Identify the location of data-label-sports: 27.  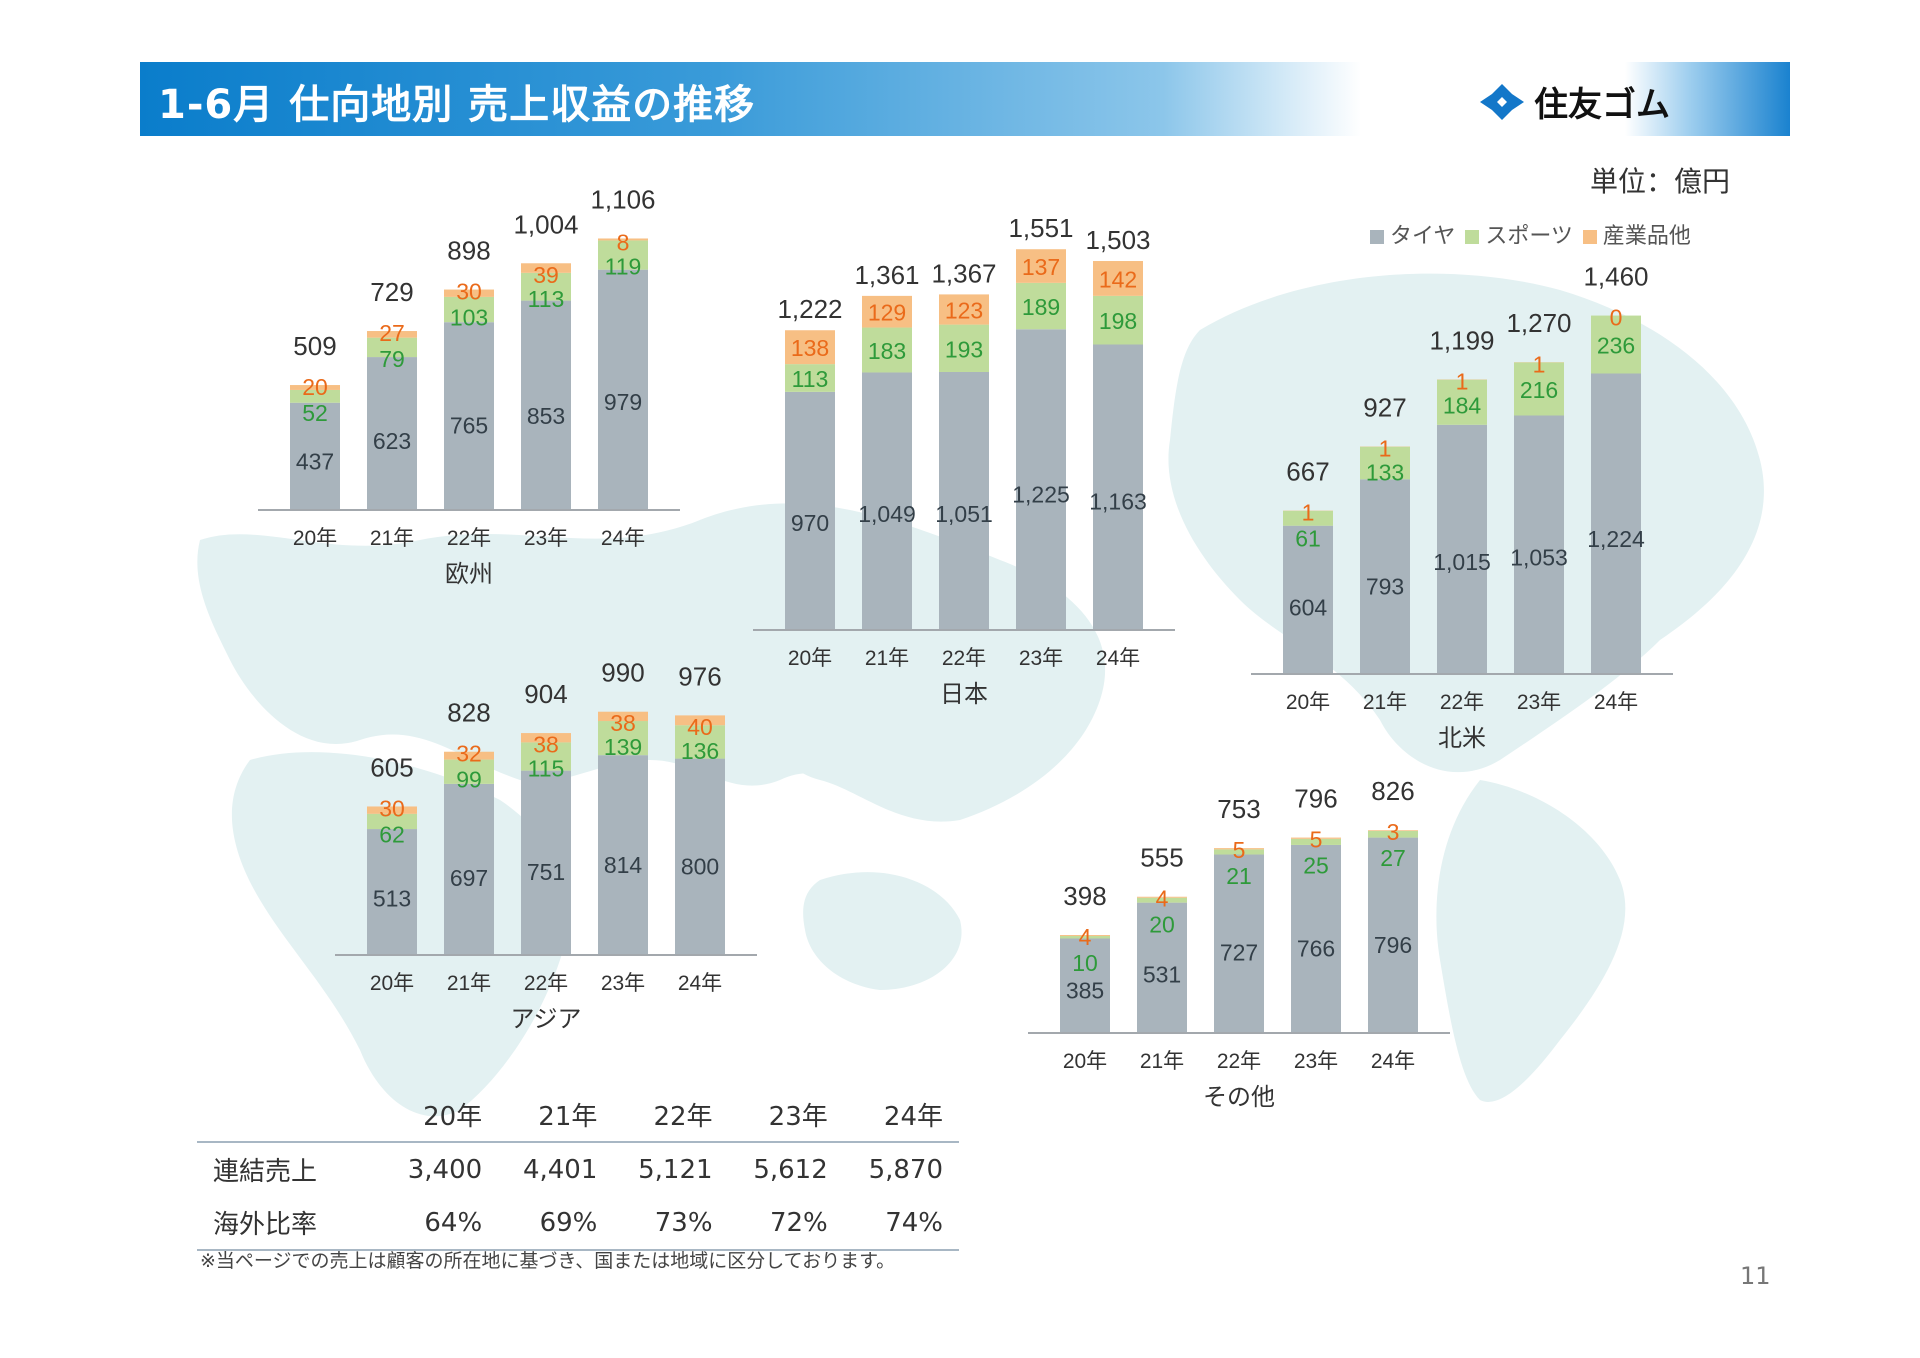
(1393, 858).